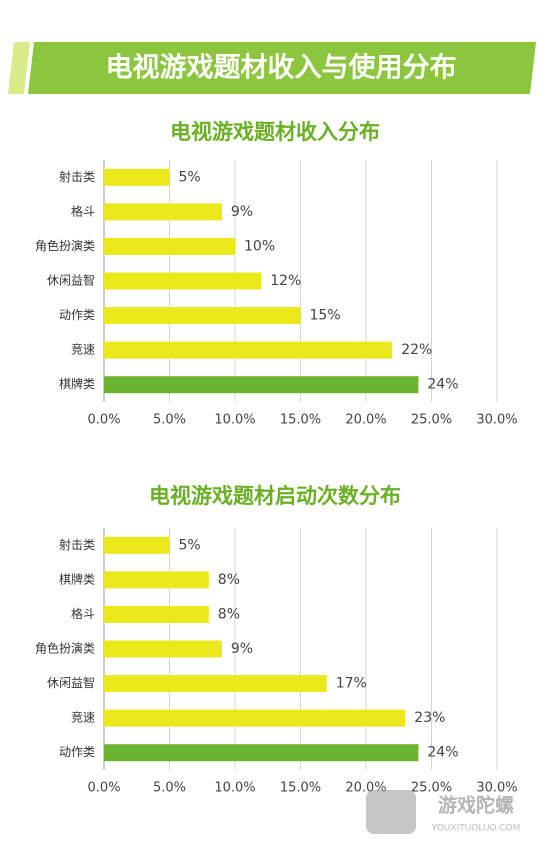  What do you see at coordinates (275, 496) in the screenshot?
I see `chart-title: 电视游戏题材启动次数分布` at bounding box center [275, 496].